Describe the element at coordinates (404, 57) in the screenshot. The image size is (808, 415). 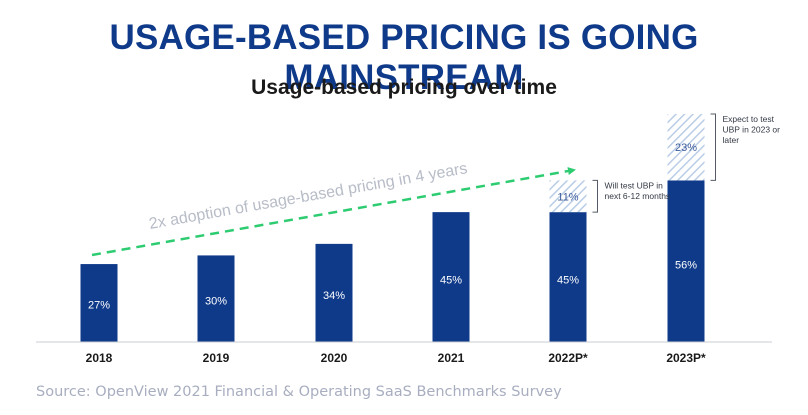
I see `page-title: USAGE-BASED PRICING IS GOING MAINSTREAM` at that location.